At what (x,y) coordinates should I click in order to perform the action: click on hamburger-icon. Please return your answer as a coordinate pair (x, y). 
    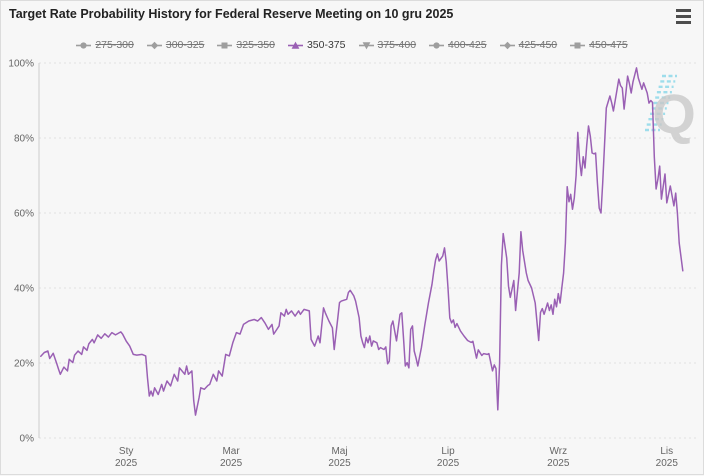
    Looking at the image, I should click on (683, 10).